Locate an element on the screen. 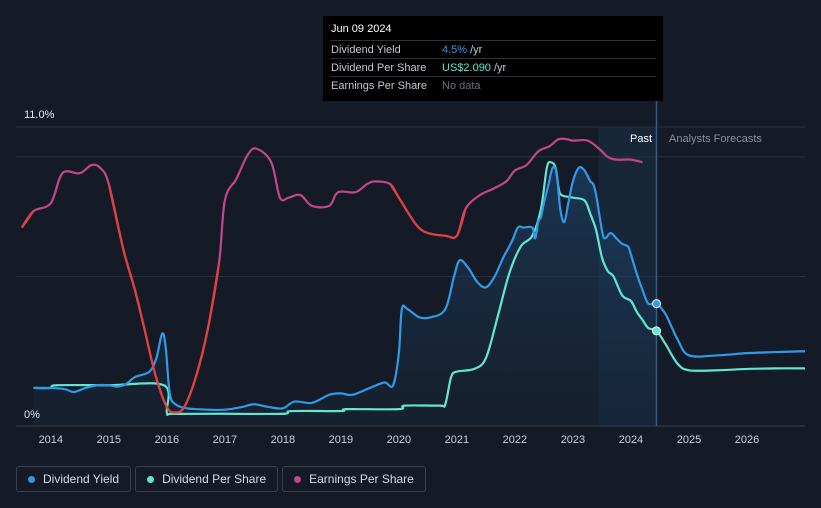  earnings-per-share-dip-segment is located at coordinates (428, 211).